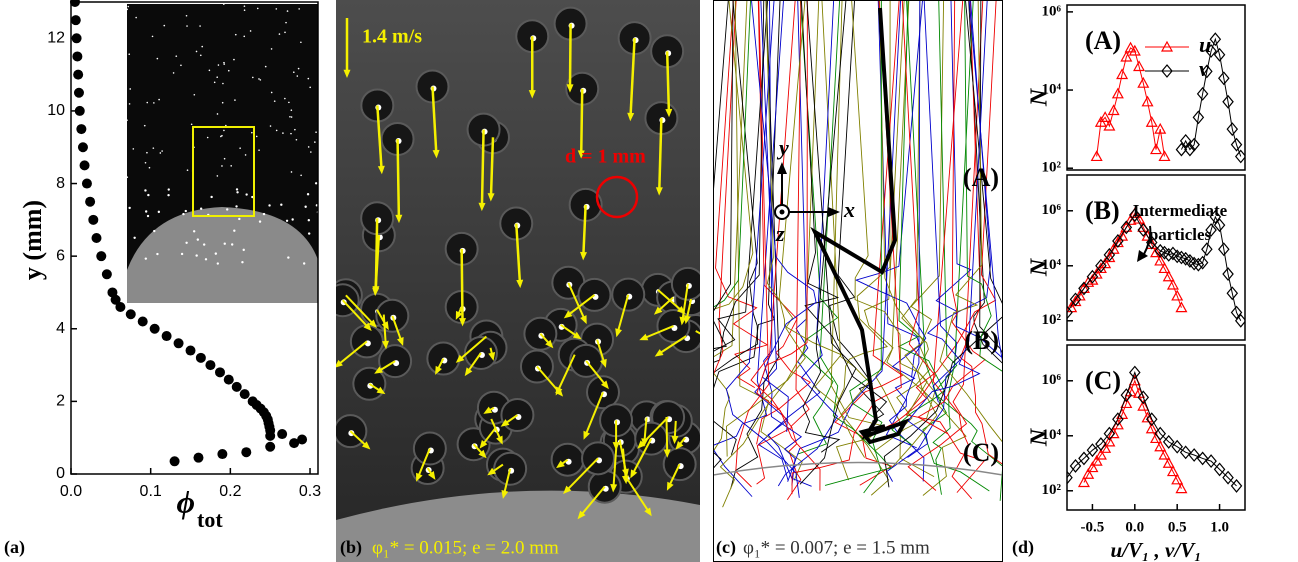 This screenshot has width=1298, height=562. I want to click on plate-edge, so click(858, 468).